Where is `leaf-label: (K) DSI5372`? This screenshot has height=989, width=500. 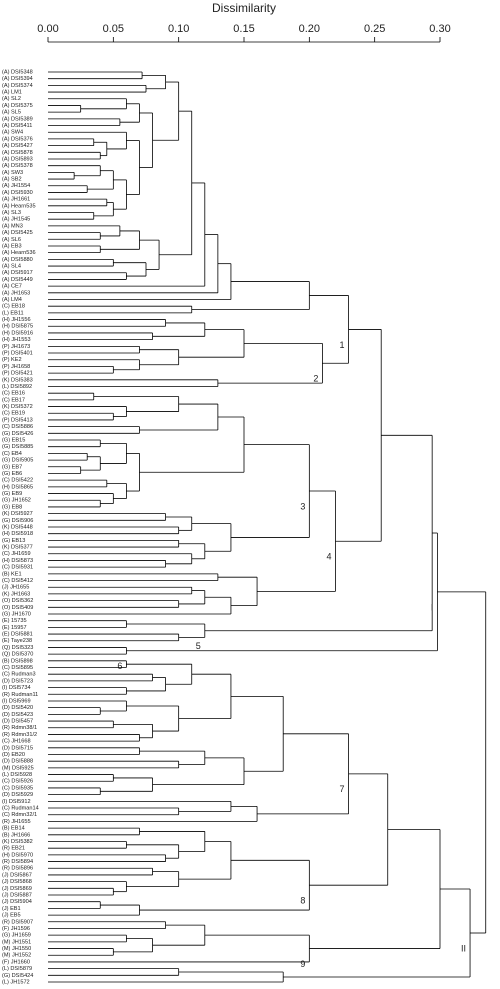
leaf-label: (K) DSI5372 is located at coordinates (17, 407).